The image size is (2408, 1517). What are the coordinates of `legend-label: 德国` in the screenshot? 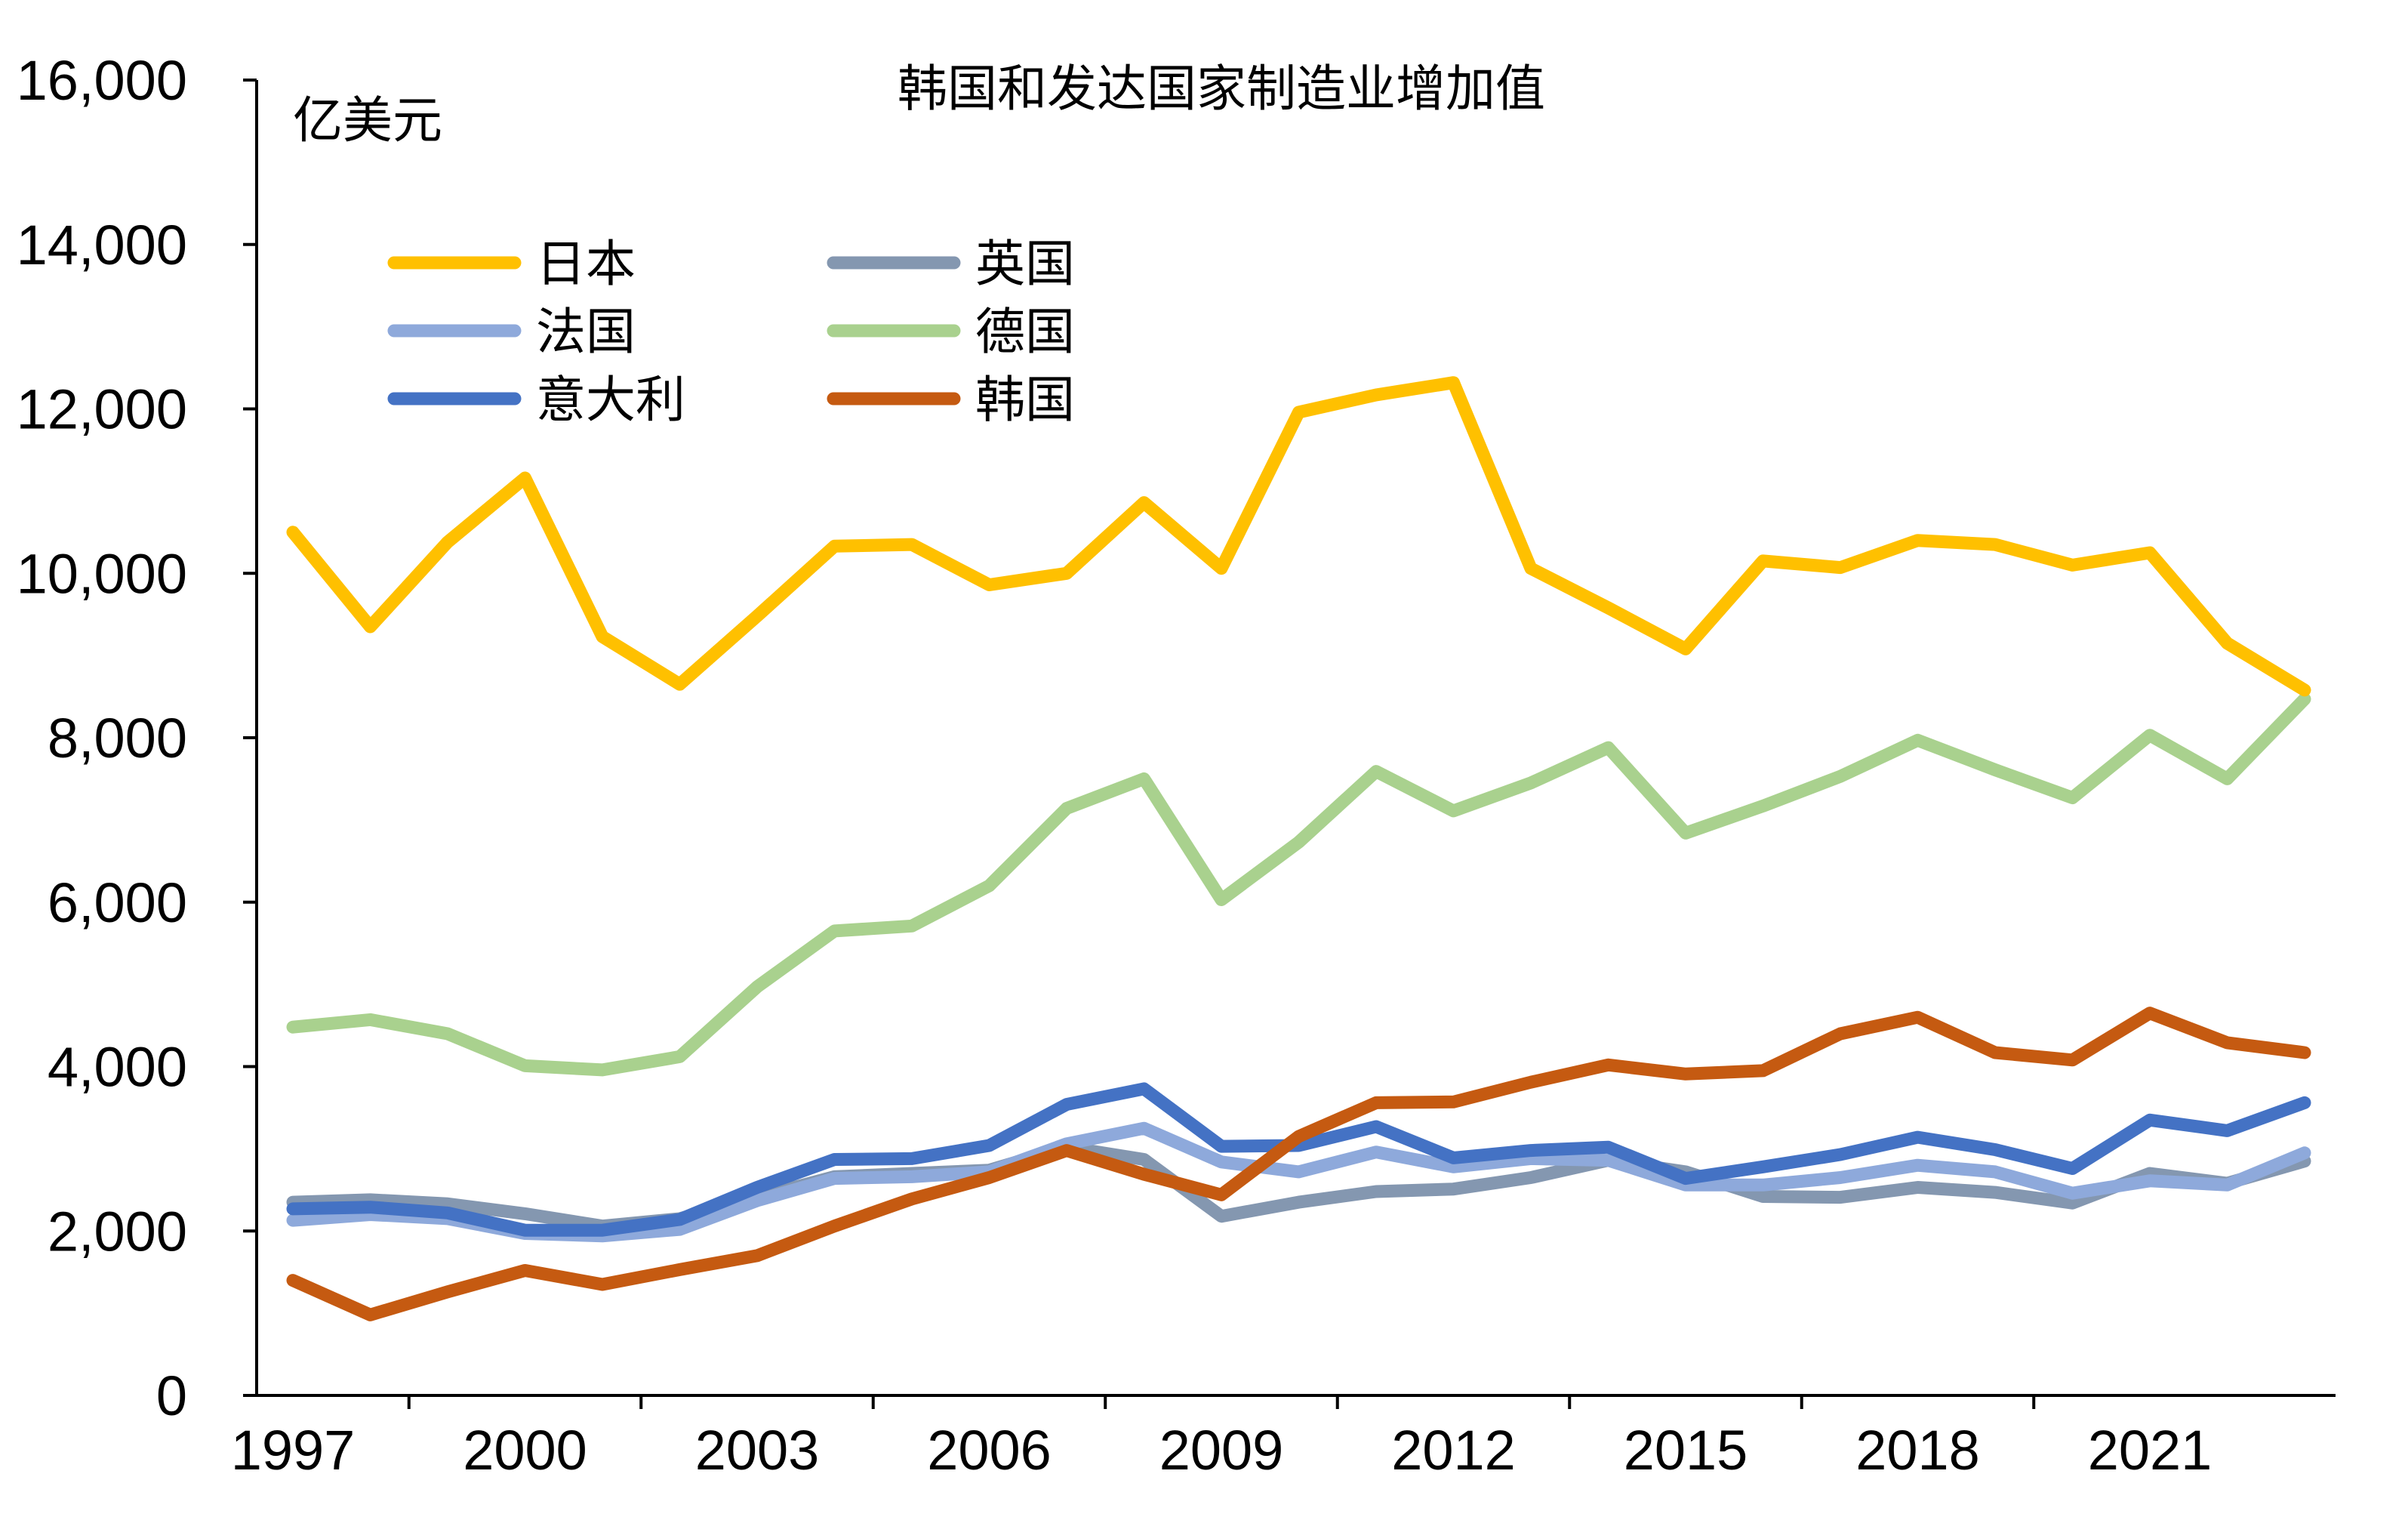 It's located at (1025, 332).